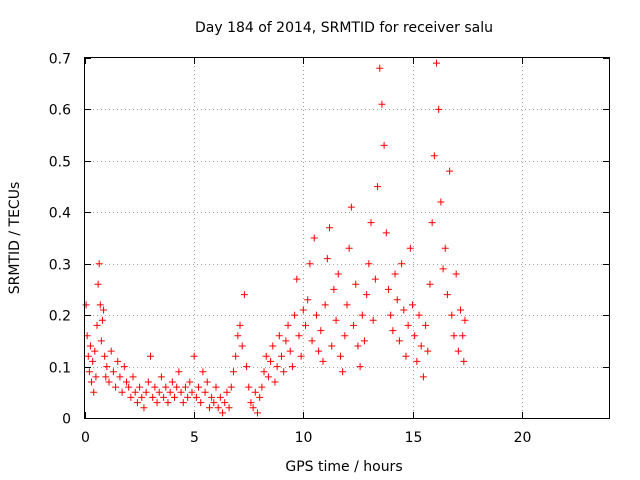  What do you see at coordinates (414, 438) in the screenshot?
I see `x-tick-label: 15` at bounding box center [414, 438].